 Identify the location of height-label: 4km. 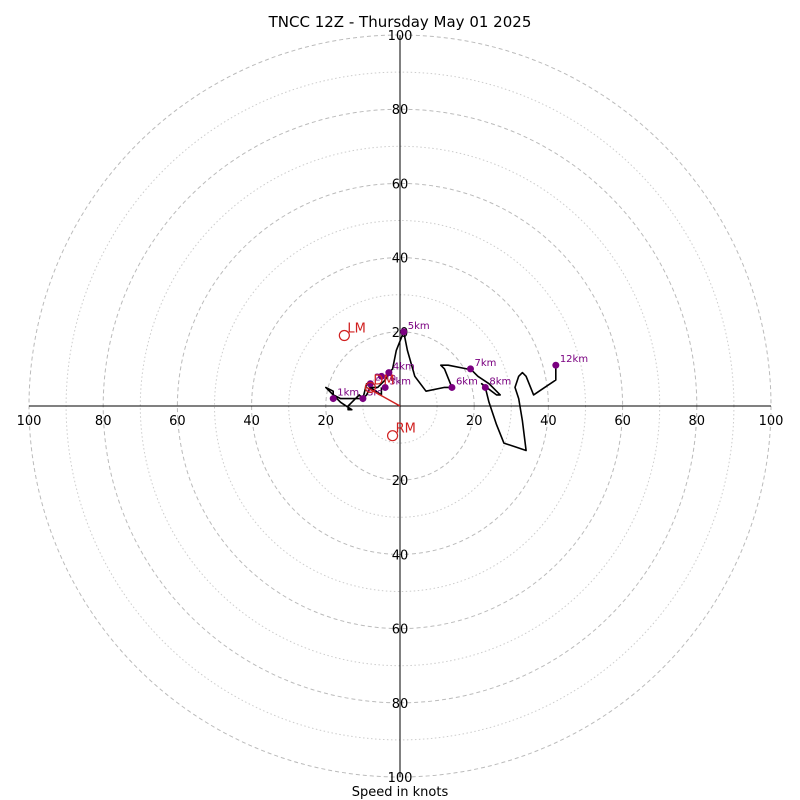
(404, 367).